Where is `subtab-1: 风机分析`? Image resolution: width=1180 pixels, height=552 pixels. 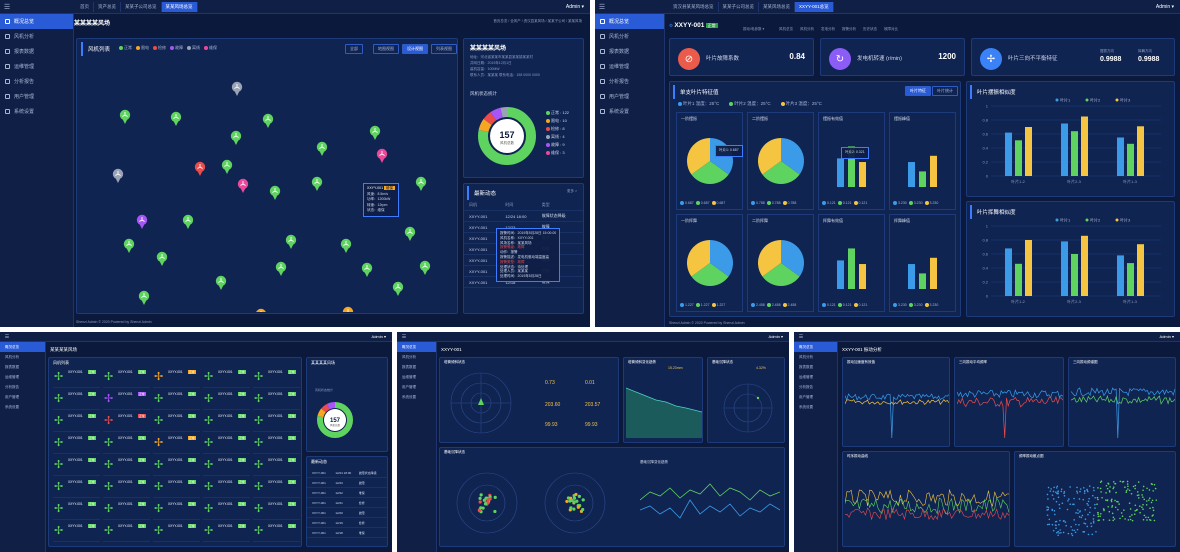 subtab-1: 风机分析 is located at coordinates (807, 29).